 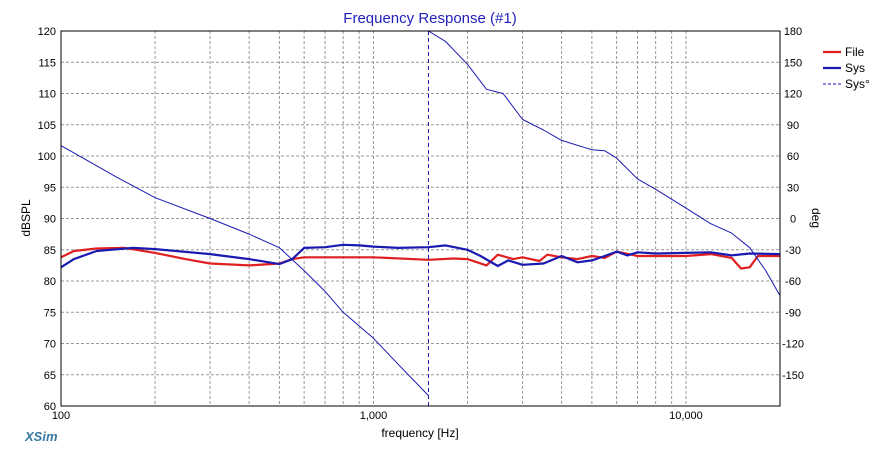 What do you see at coordinates (686, 416) in the screenshot?
I see `x-tick-label: 10,000` at bounding box center [686, 416].